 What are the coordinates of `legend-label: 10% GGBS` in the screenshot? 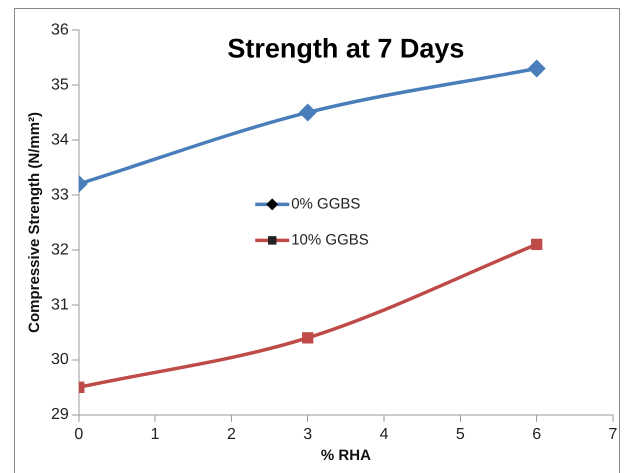 It's located at (330, 240).